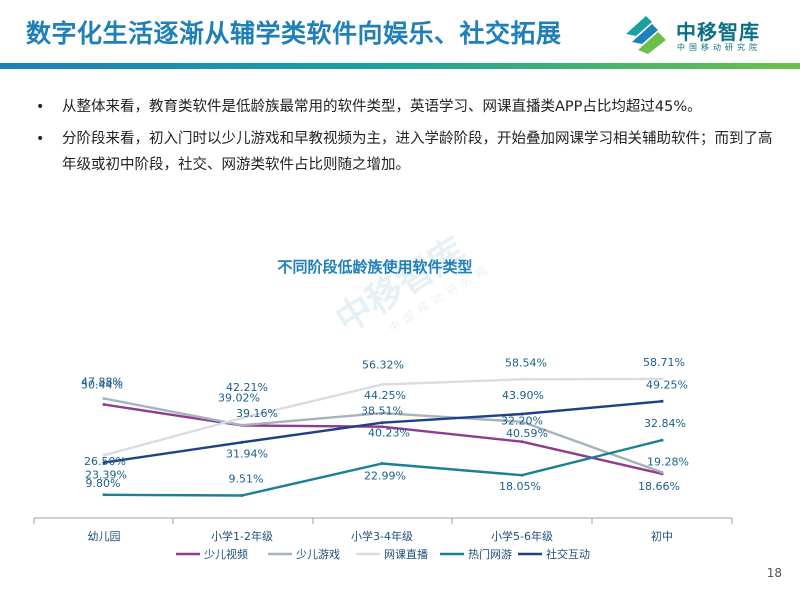 This screenshot has height=600, width=800. What do you see at coordinates (383, 365) in the screenshot?
I see `data-label: 56.32%` at bounding box center [383, 365].